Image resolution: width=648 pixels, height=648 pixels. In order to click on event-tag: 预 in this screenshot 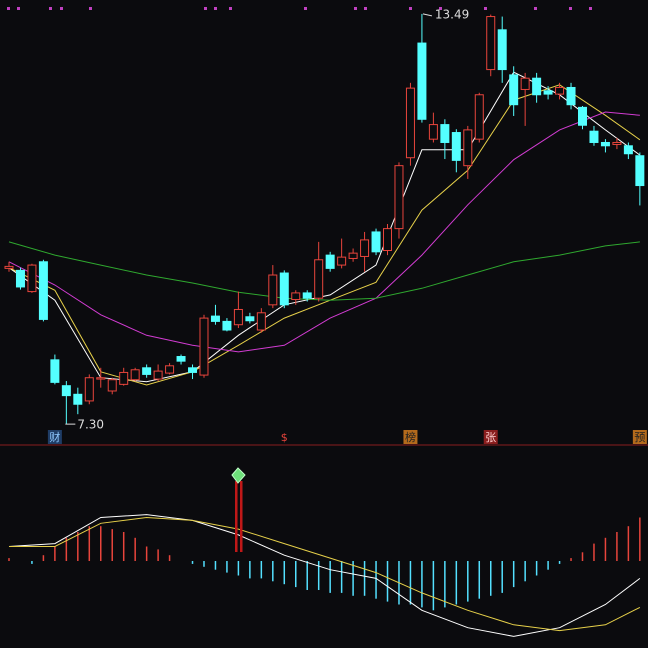, I will do `click(639, 437)`.